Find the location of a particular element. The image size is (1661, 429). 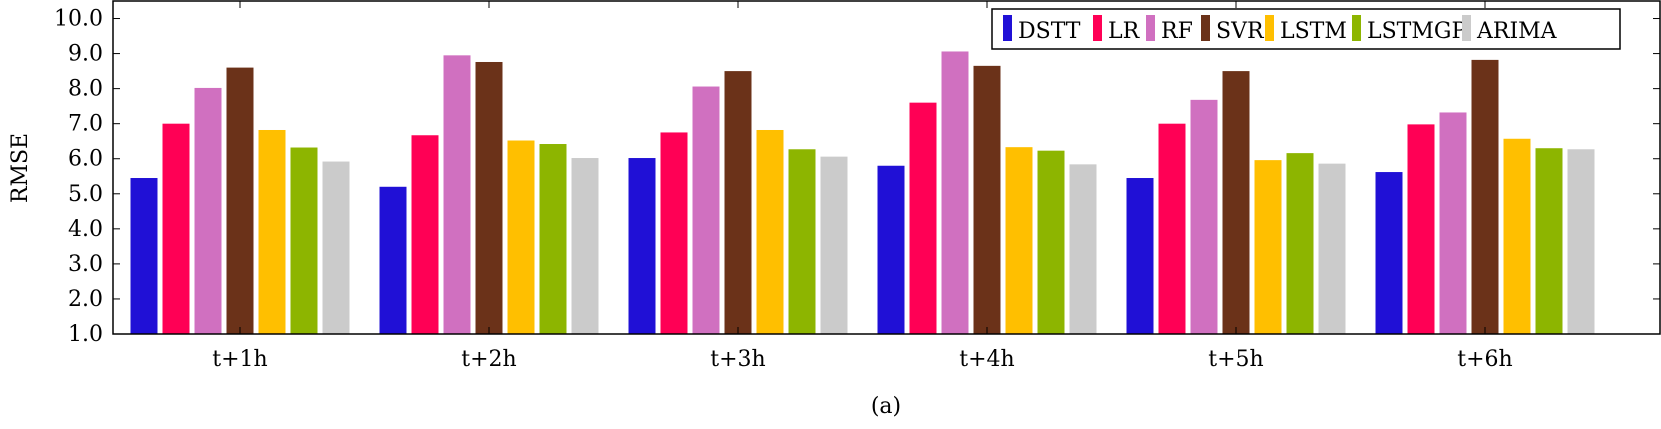

x-tick-label: t+6h is located at coordinates (1484, 359).